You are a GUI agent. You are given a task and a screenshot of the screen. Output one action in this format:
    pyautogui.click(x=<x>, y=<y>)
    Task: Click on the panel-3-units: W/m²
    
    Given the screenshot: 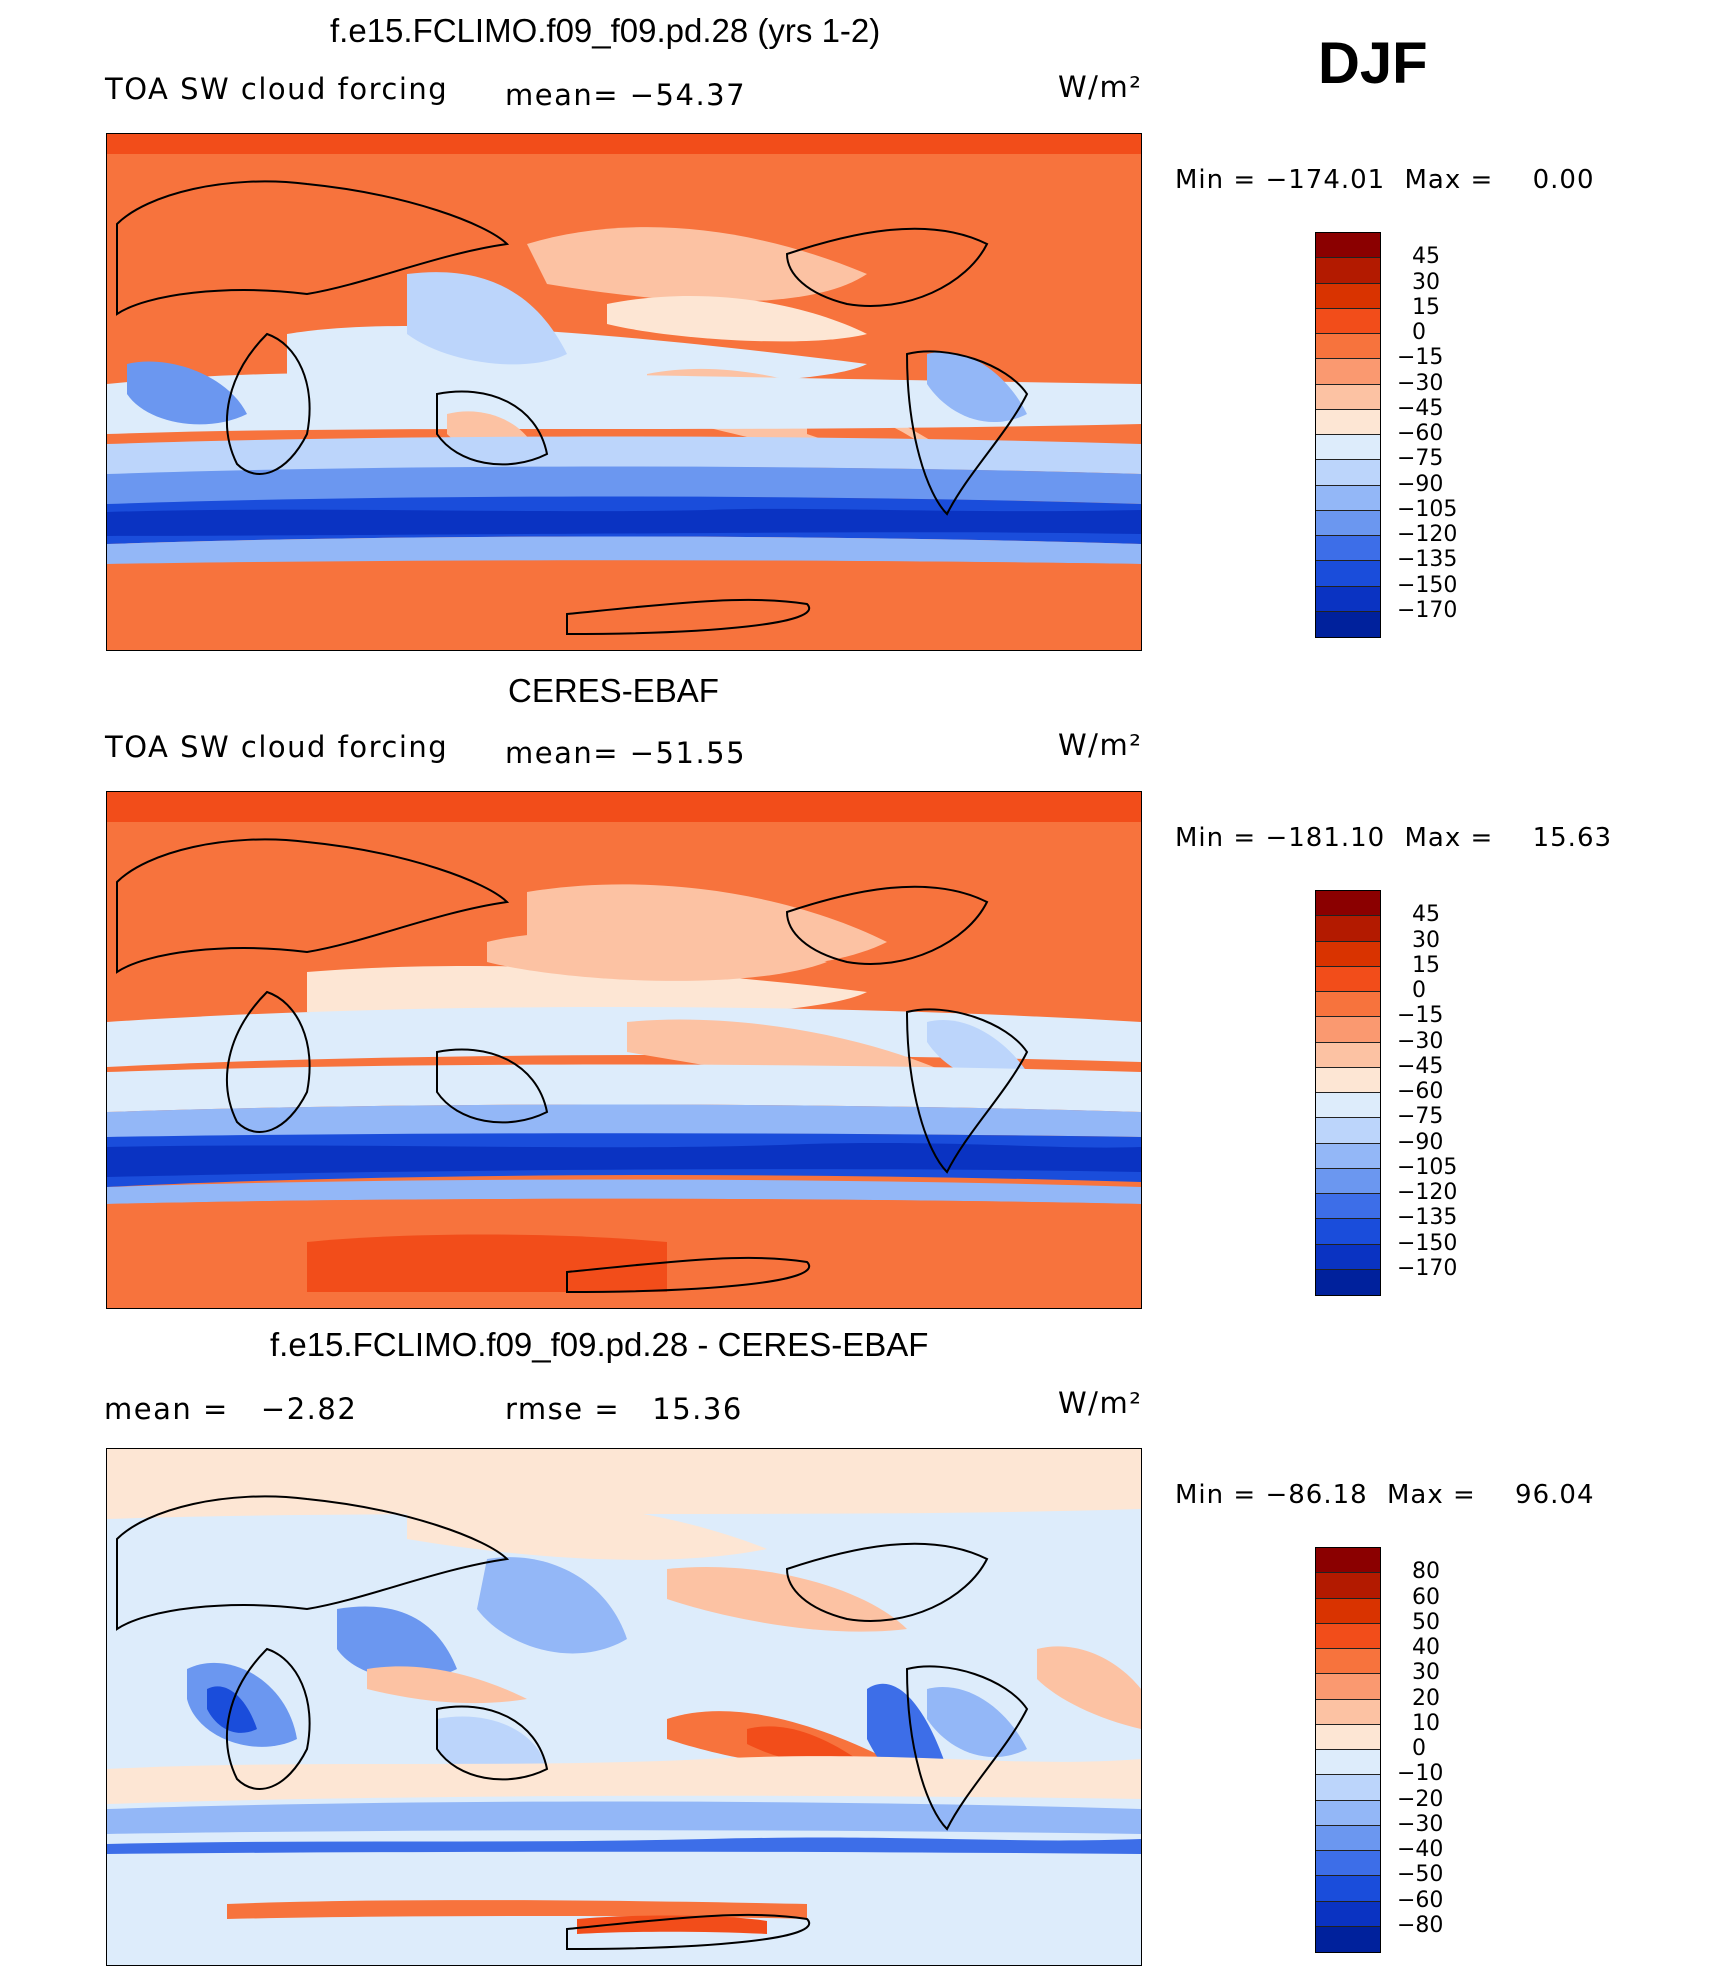 What is the action you would take?
    pyautogui.click(x=1100, y=1403)
    